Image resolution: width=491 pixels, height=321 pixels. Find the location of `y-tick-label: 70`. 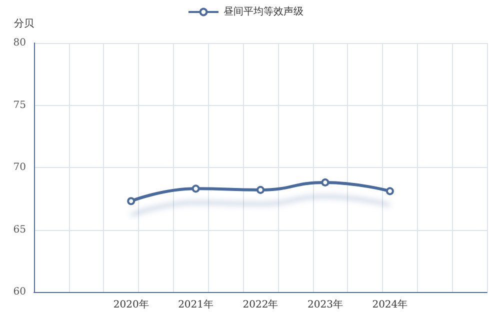

y-tick-label: 70 is located at coordinates (19, 167).